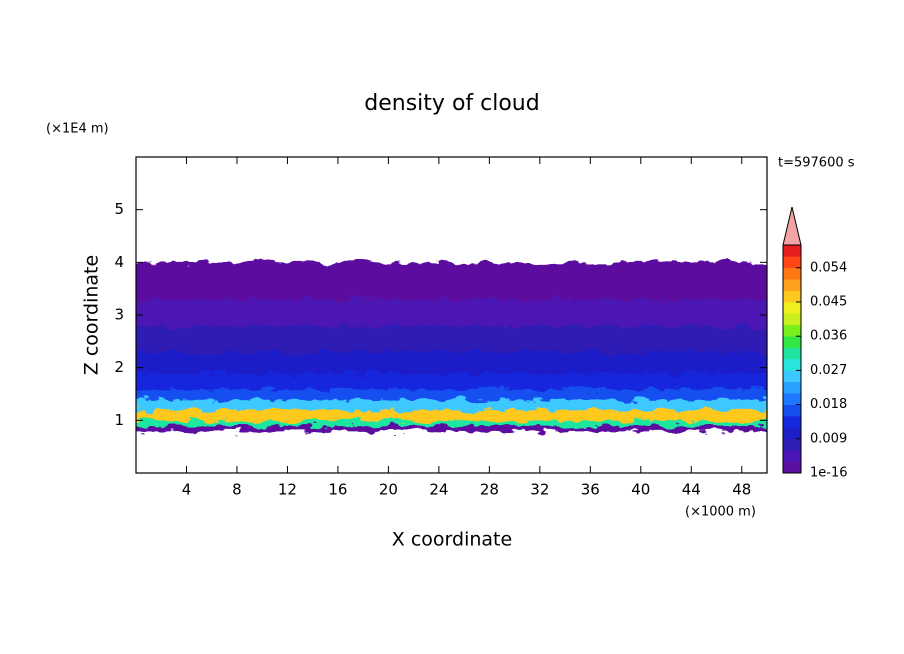 The image size is (904, 654). Describe the element at coordinates (119, 262) in the screenshot. I see `y-tick-label: 4` at that location.